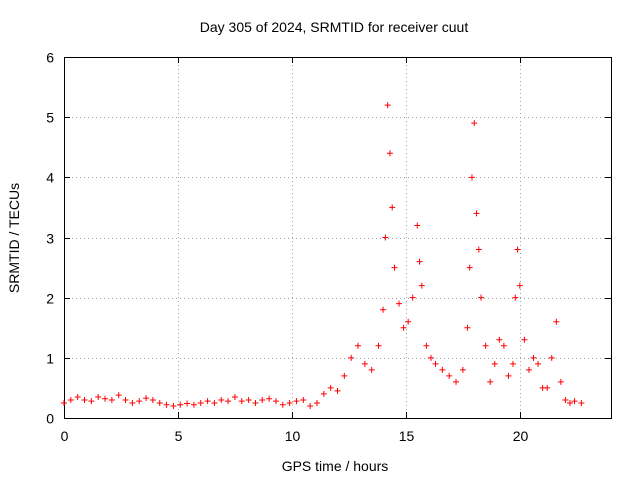 This screenshot has height=480, width=640. Describe the element at coordinates (14, 238) in the screenshot. I see `y-axis-label: SRMTID / TECUs` at that location.